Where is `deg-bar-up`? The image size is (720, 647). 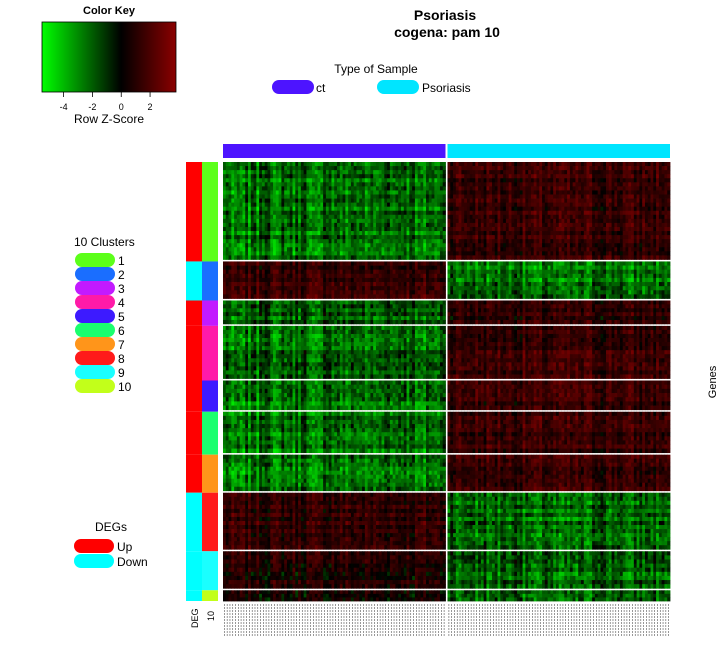 deg-bar-up is located at coordinates (194, 396).